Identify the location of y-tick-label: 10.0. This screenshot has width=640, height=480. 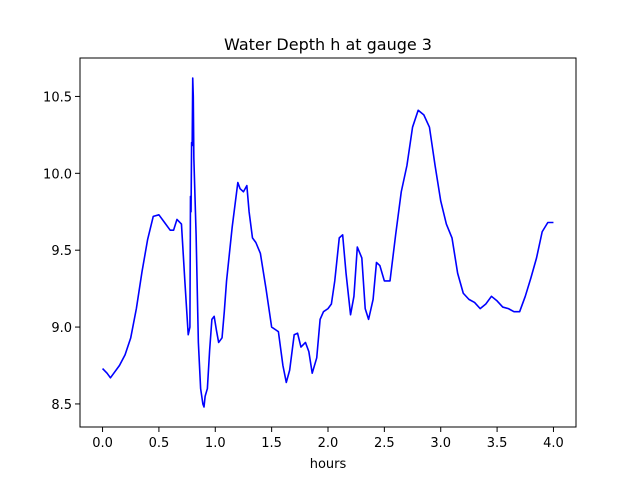
(57, 174).